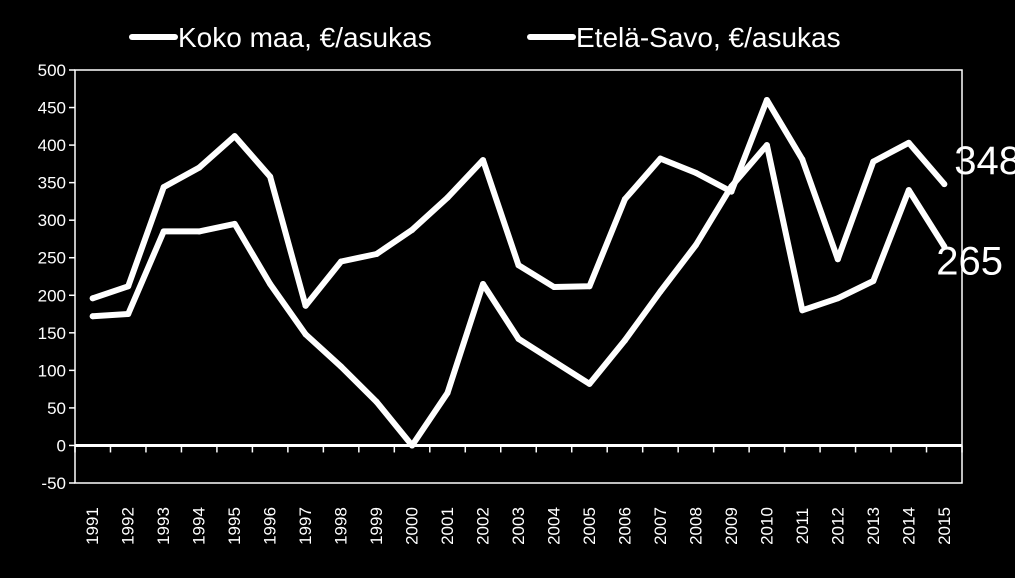 The width and height of the screenshot is (1015, 578). Describe the element at coordinates (163, 526) in the screenshot. I see `x-tick-label: 1993` at that location.